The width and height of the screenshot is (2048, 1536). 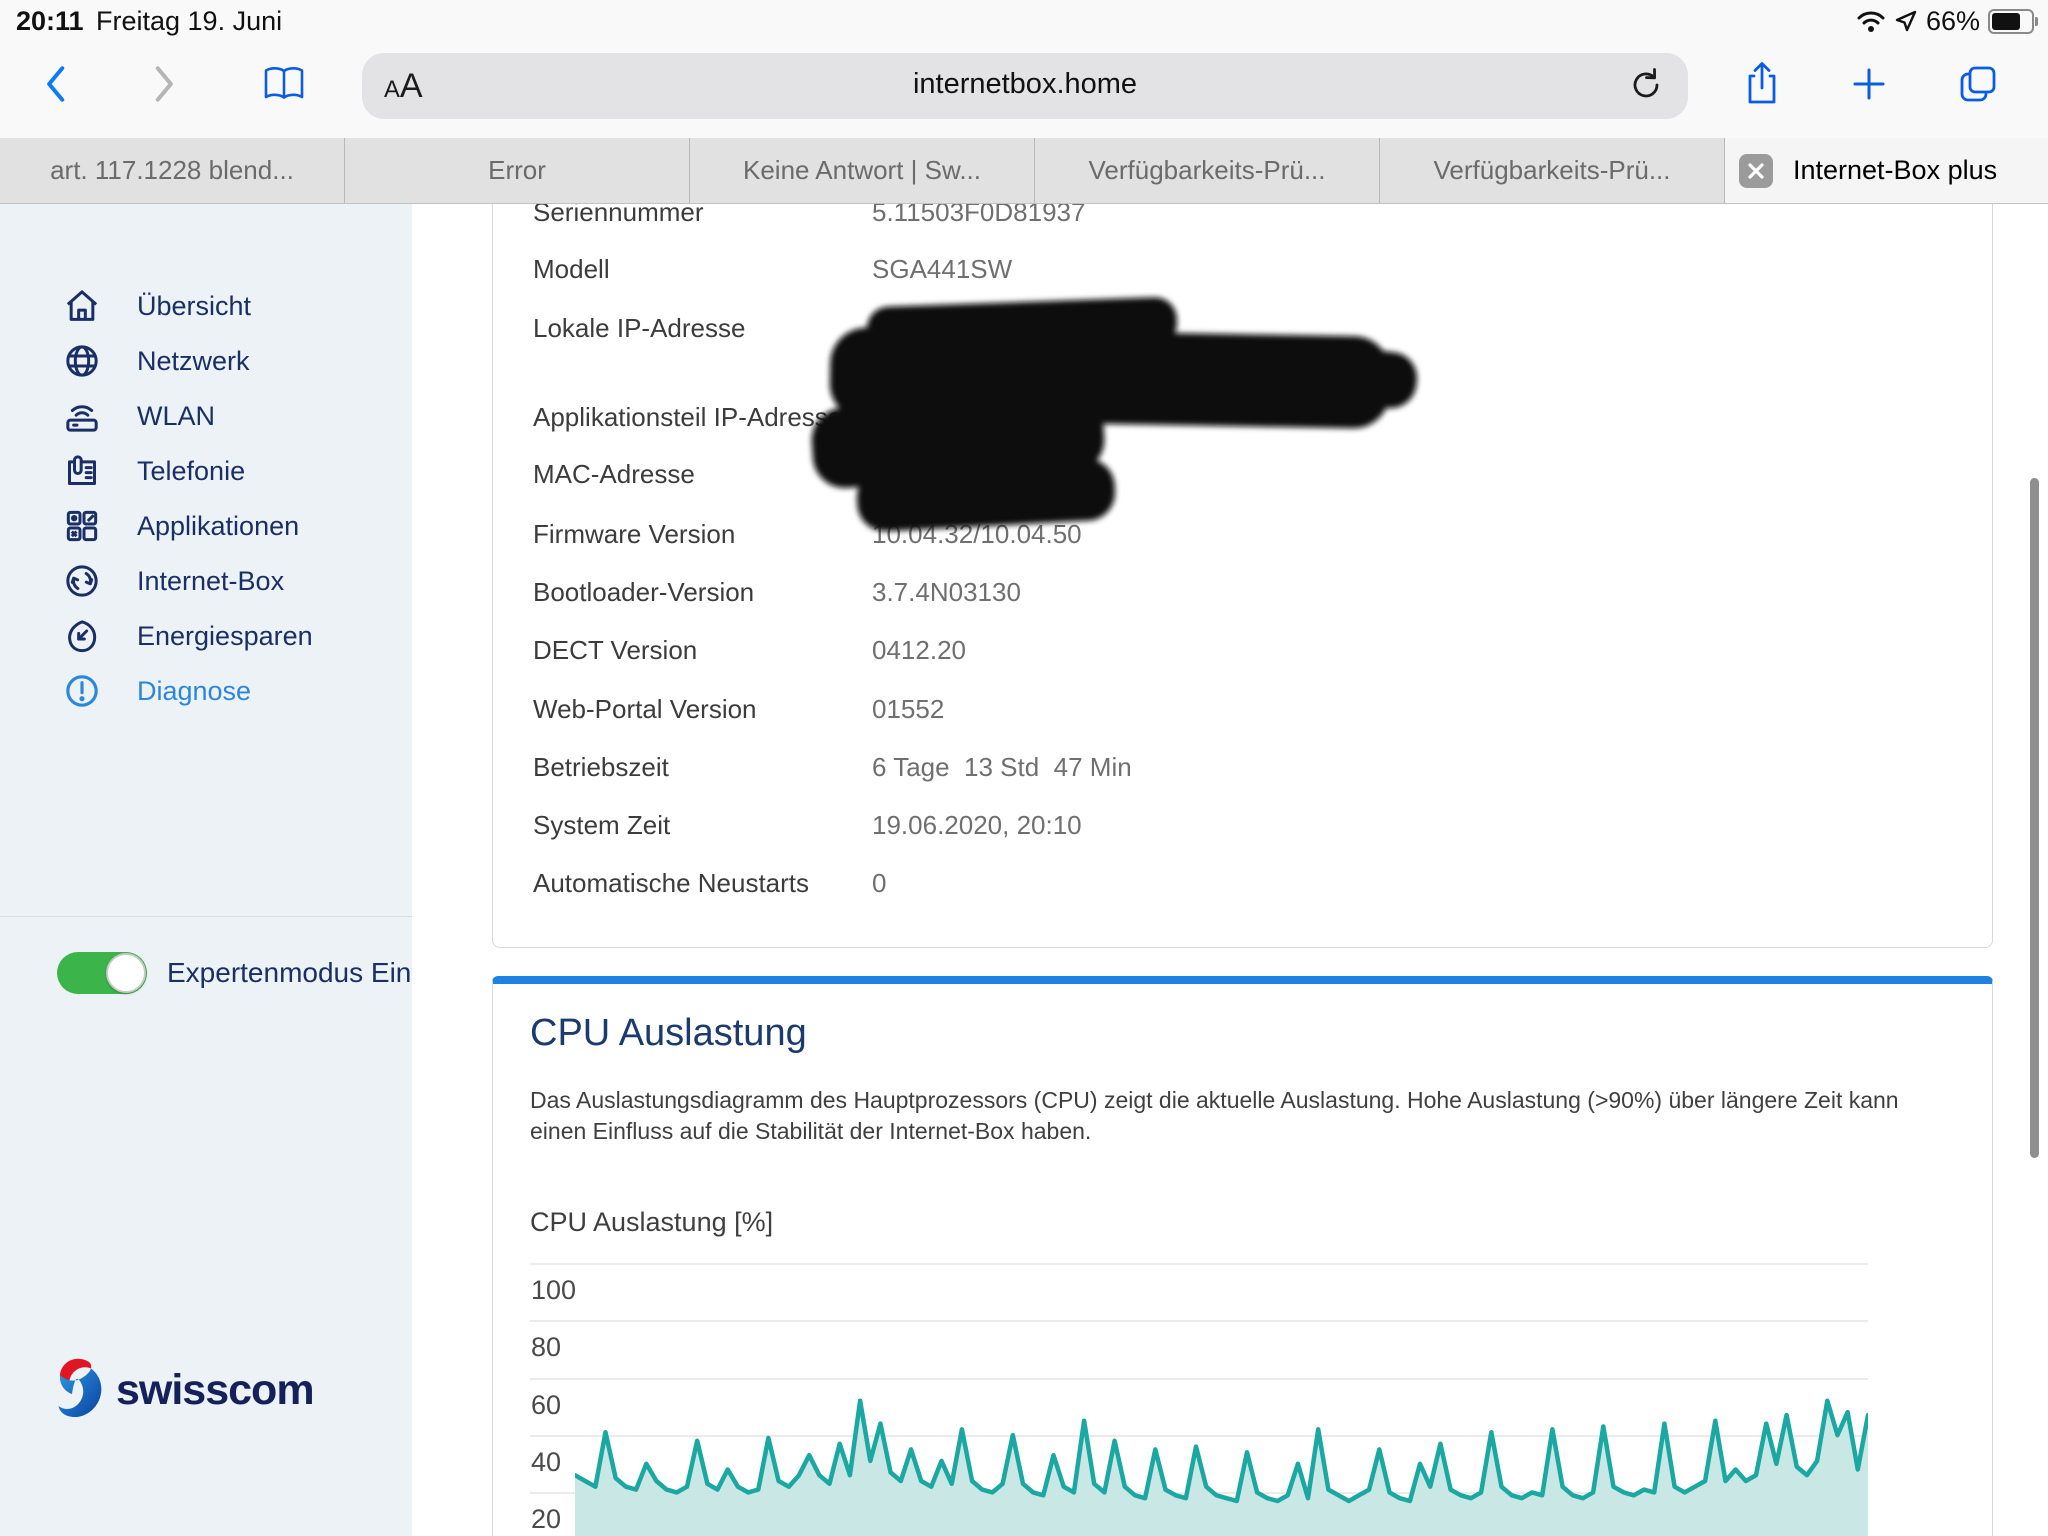 What do you see at coordinates (50, 21) in the screenshot?
I see `status-time: 20:11` at bounding box center [50, 21].